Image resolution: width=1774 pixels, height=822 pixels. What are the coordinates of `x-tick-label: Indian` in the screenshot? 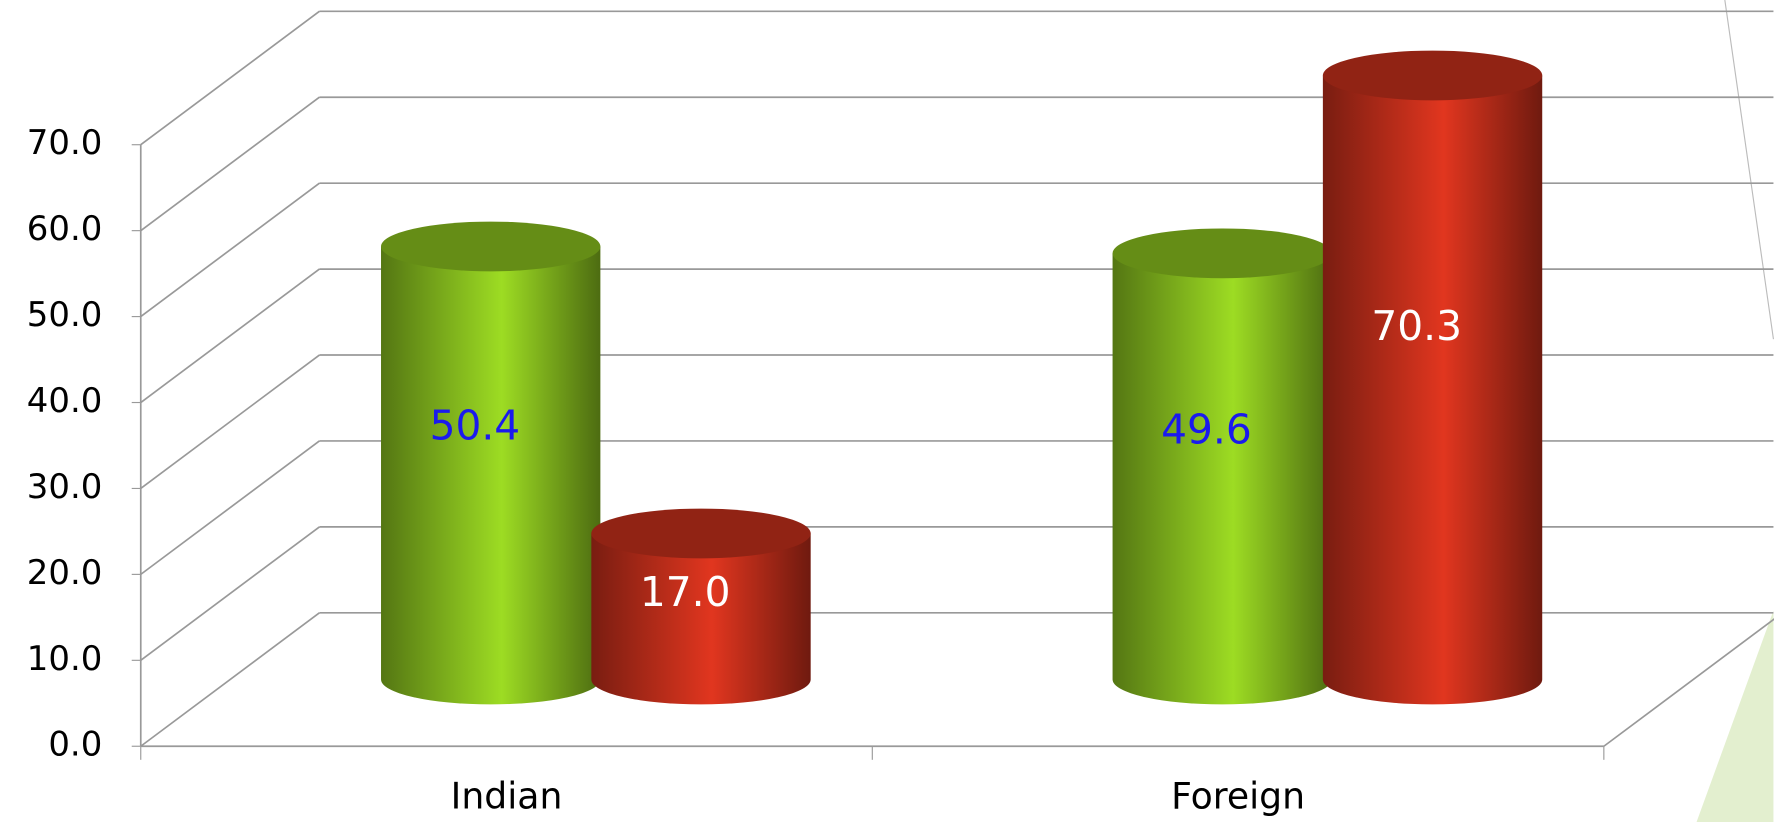 It's located at (507, 795).